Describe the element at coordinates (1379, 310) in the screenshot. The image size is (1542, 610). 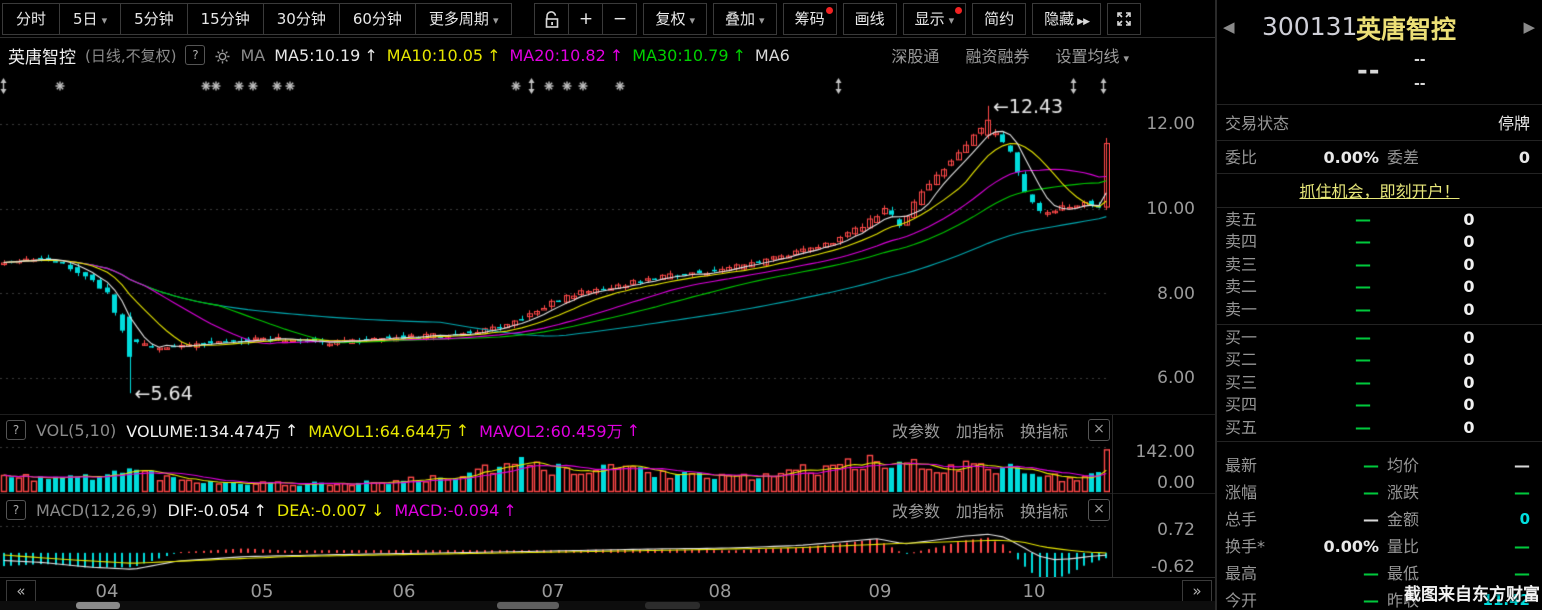
I see `sell-row-1: 卖一 — 0` at that location.